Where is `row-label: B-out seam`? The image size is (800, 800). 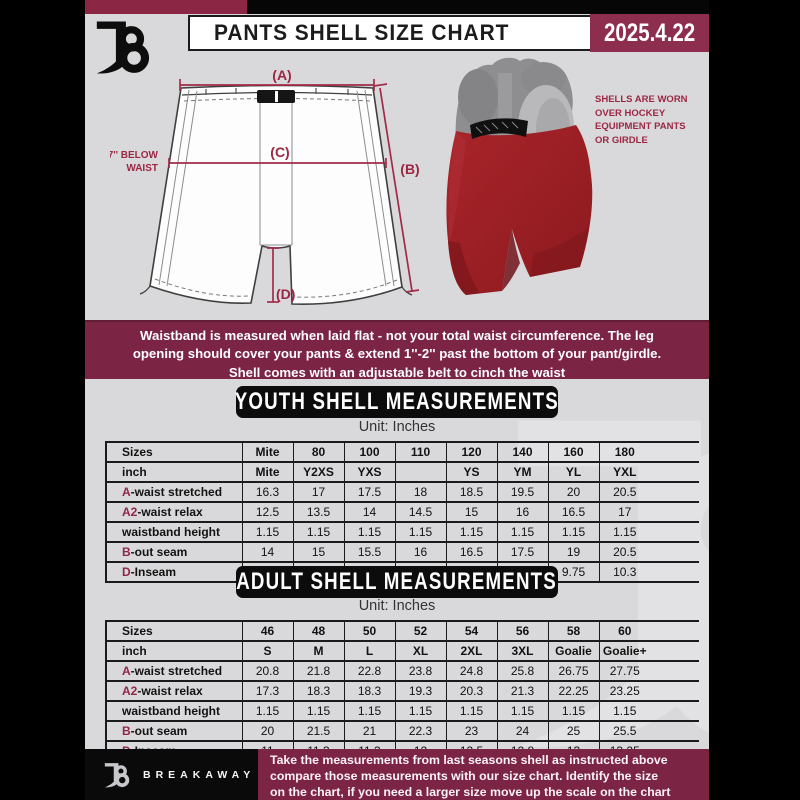 row-label: B-out seam is located at coordinates (174, 552).